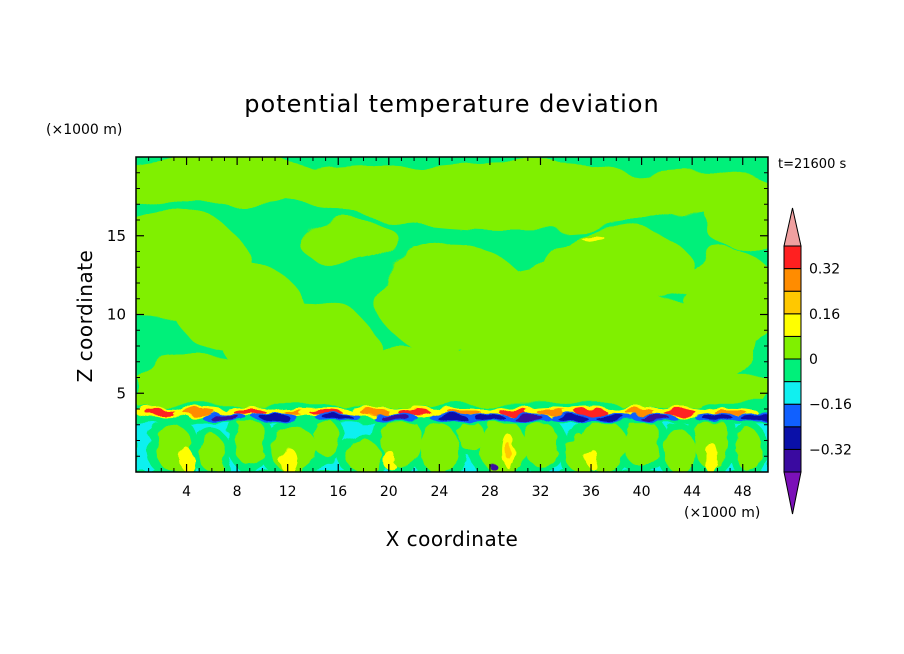 The height and width of the screenshot is (654, 904). I want to click on x-tick-label: 32, so click(541, 492).